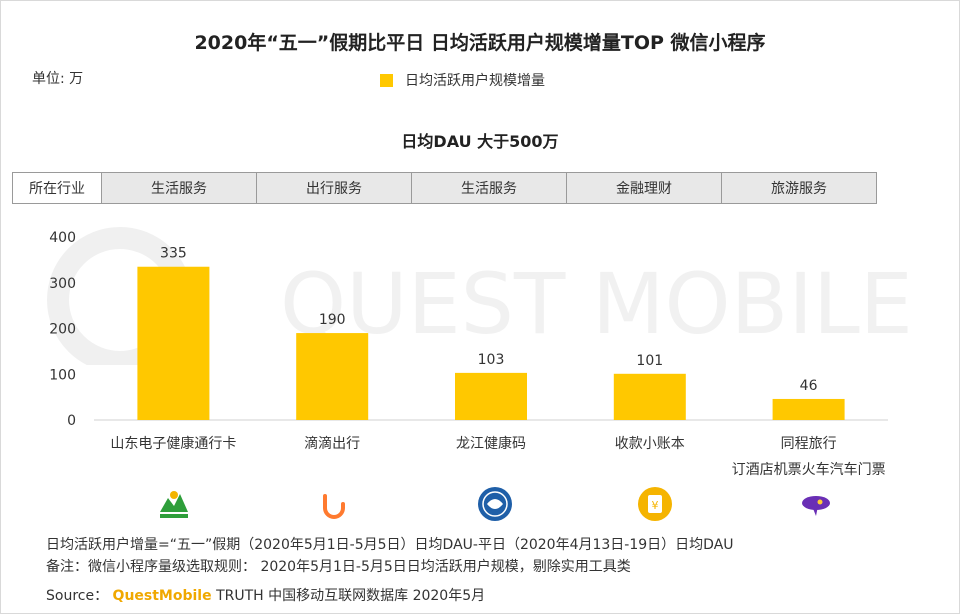 Image resolution: width=960 pixels, height=614 pixels. Describe the element at coordinates (809, 469) in the screenshot. I see `x-tick-sublabel: 订酒店机票火车汽车门票` at that location.